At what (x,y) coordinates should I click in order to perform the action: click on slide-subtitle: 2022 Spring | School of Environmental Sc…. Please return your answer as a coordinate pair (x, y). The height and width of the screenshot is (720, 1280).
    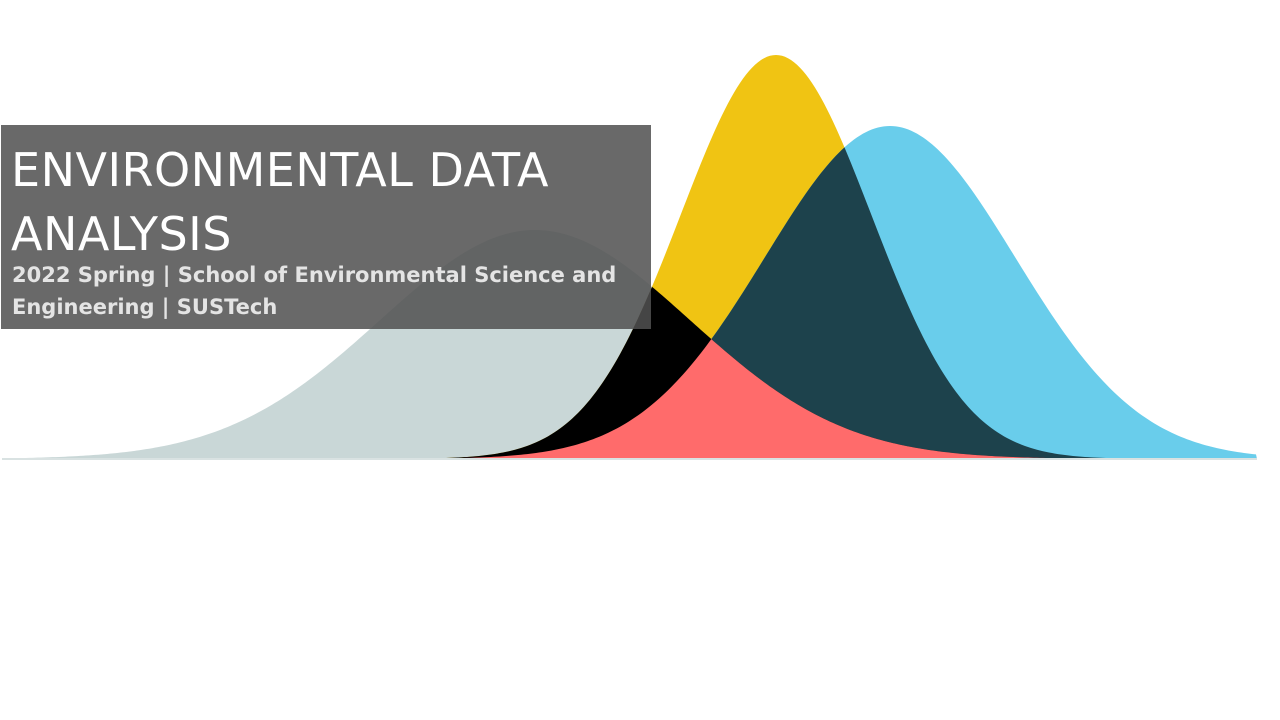
    Looking at the image, I should click on (314, 291).